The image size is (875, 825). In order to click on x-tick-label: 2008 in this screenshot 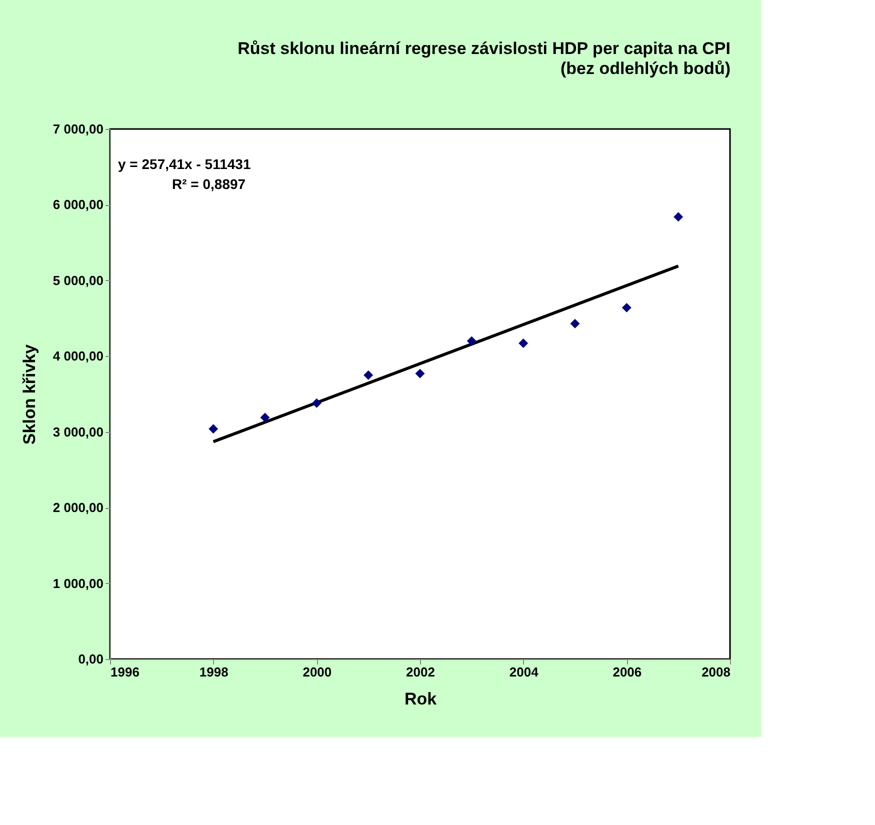, I will do `click(716, 672)`.